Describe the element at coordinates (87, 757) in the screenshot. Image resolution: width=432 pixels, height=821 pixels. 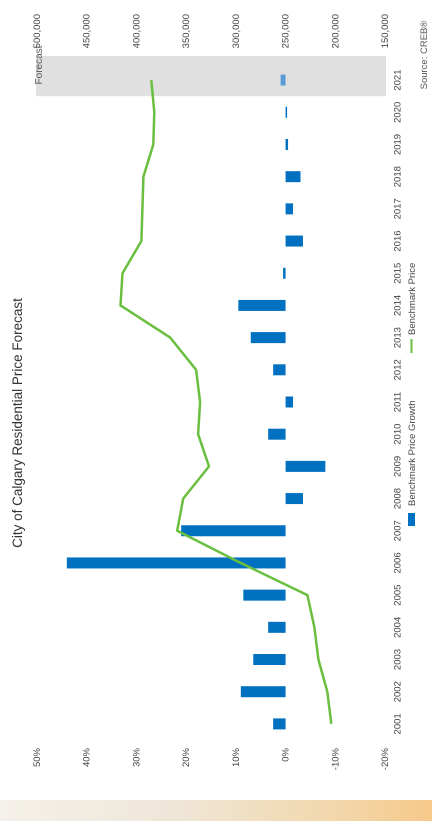
I see `growth-tick-label: 40%` at that location.